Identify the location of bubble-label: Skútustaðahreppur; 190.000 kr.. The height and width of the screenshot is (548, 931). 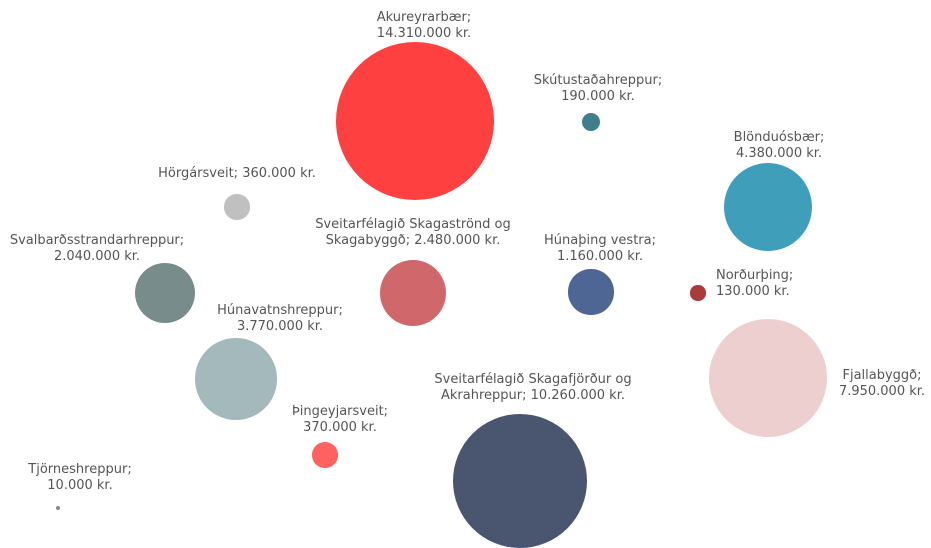
(598, 88).